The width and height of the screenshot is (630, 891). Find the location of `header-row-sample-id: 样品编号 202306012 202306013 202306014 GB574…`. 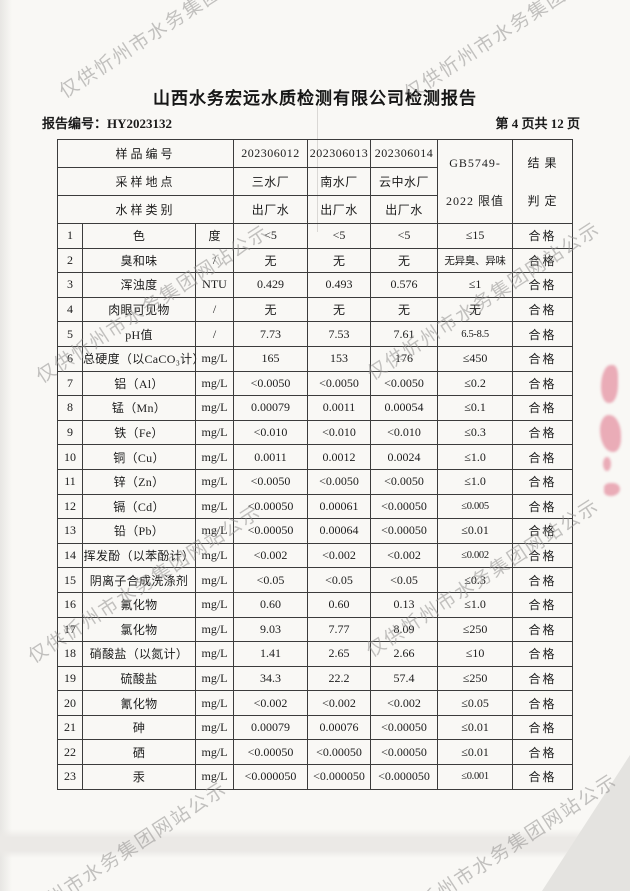

header-row-sample-id: 样品编号 202306012 202306013 202306014 GB574… is located at coordinates (315, 181).